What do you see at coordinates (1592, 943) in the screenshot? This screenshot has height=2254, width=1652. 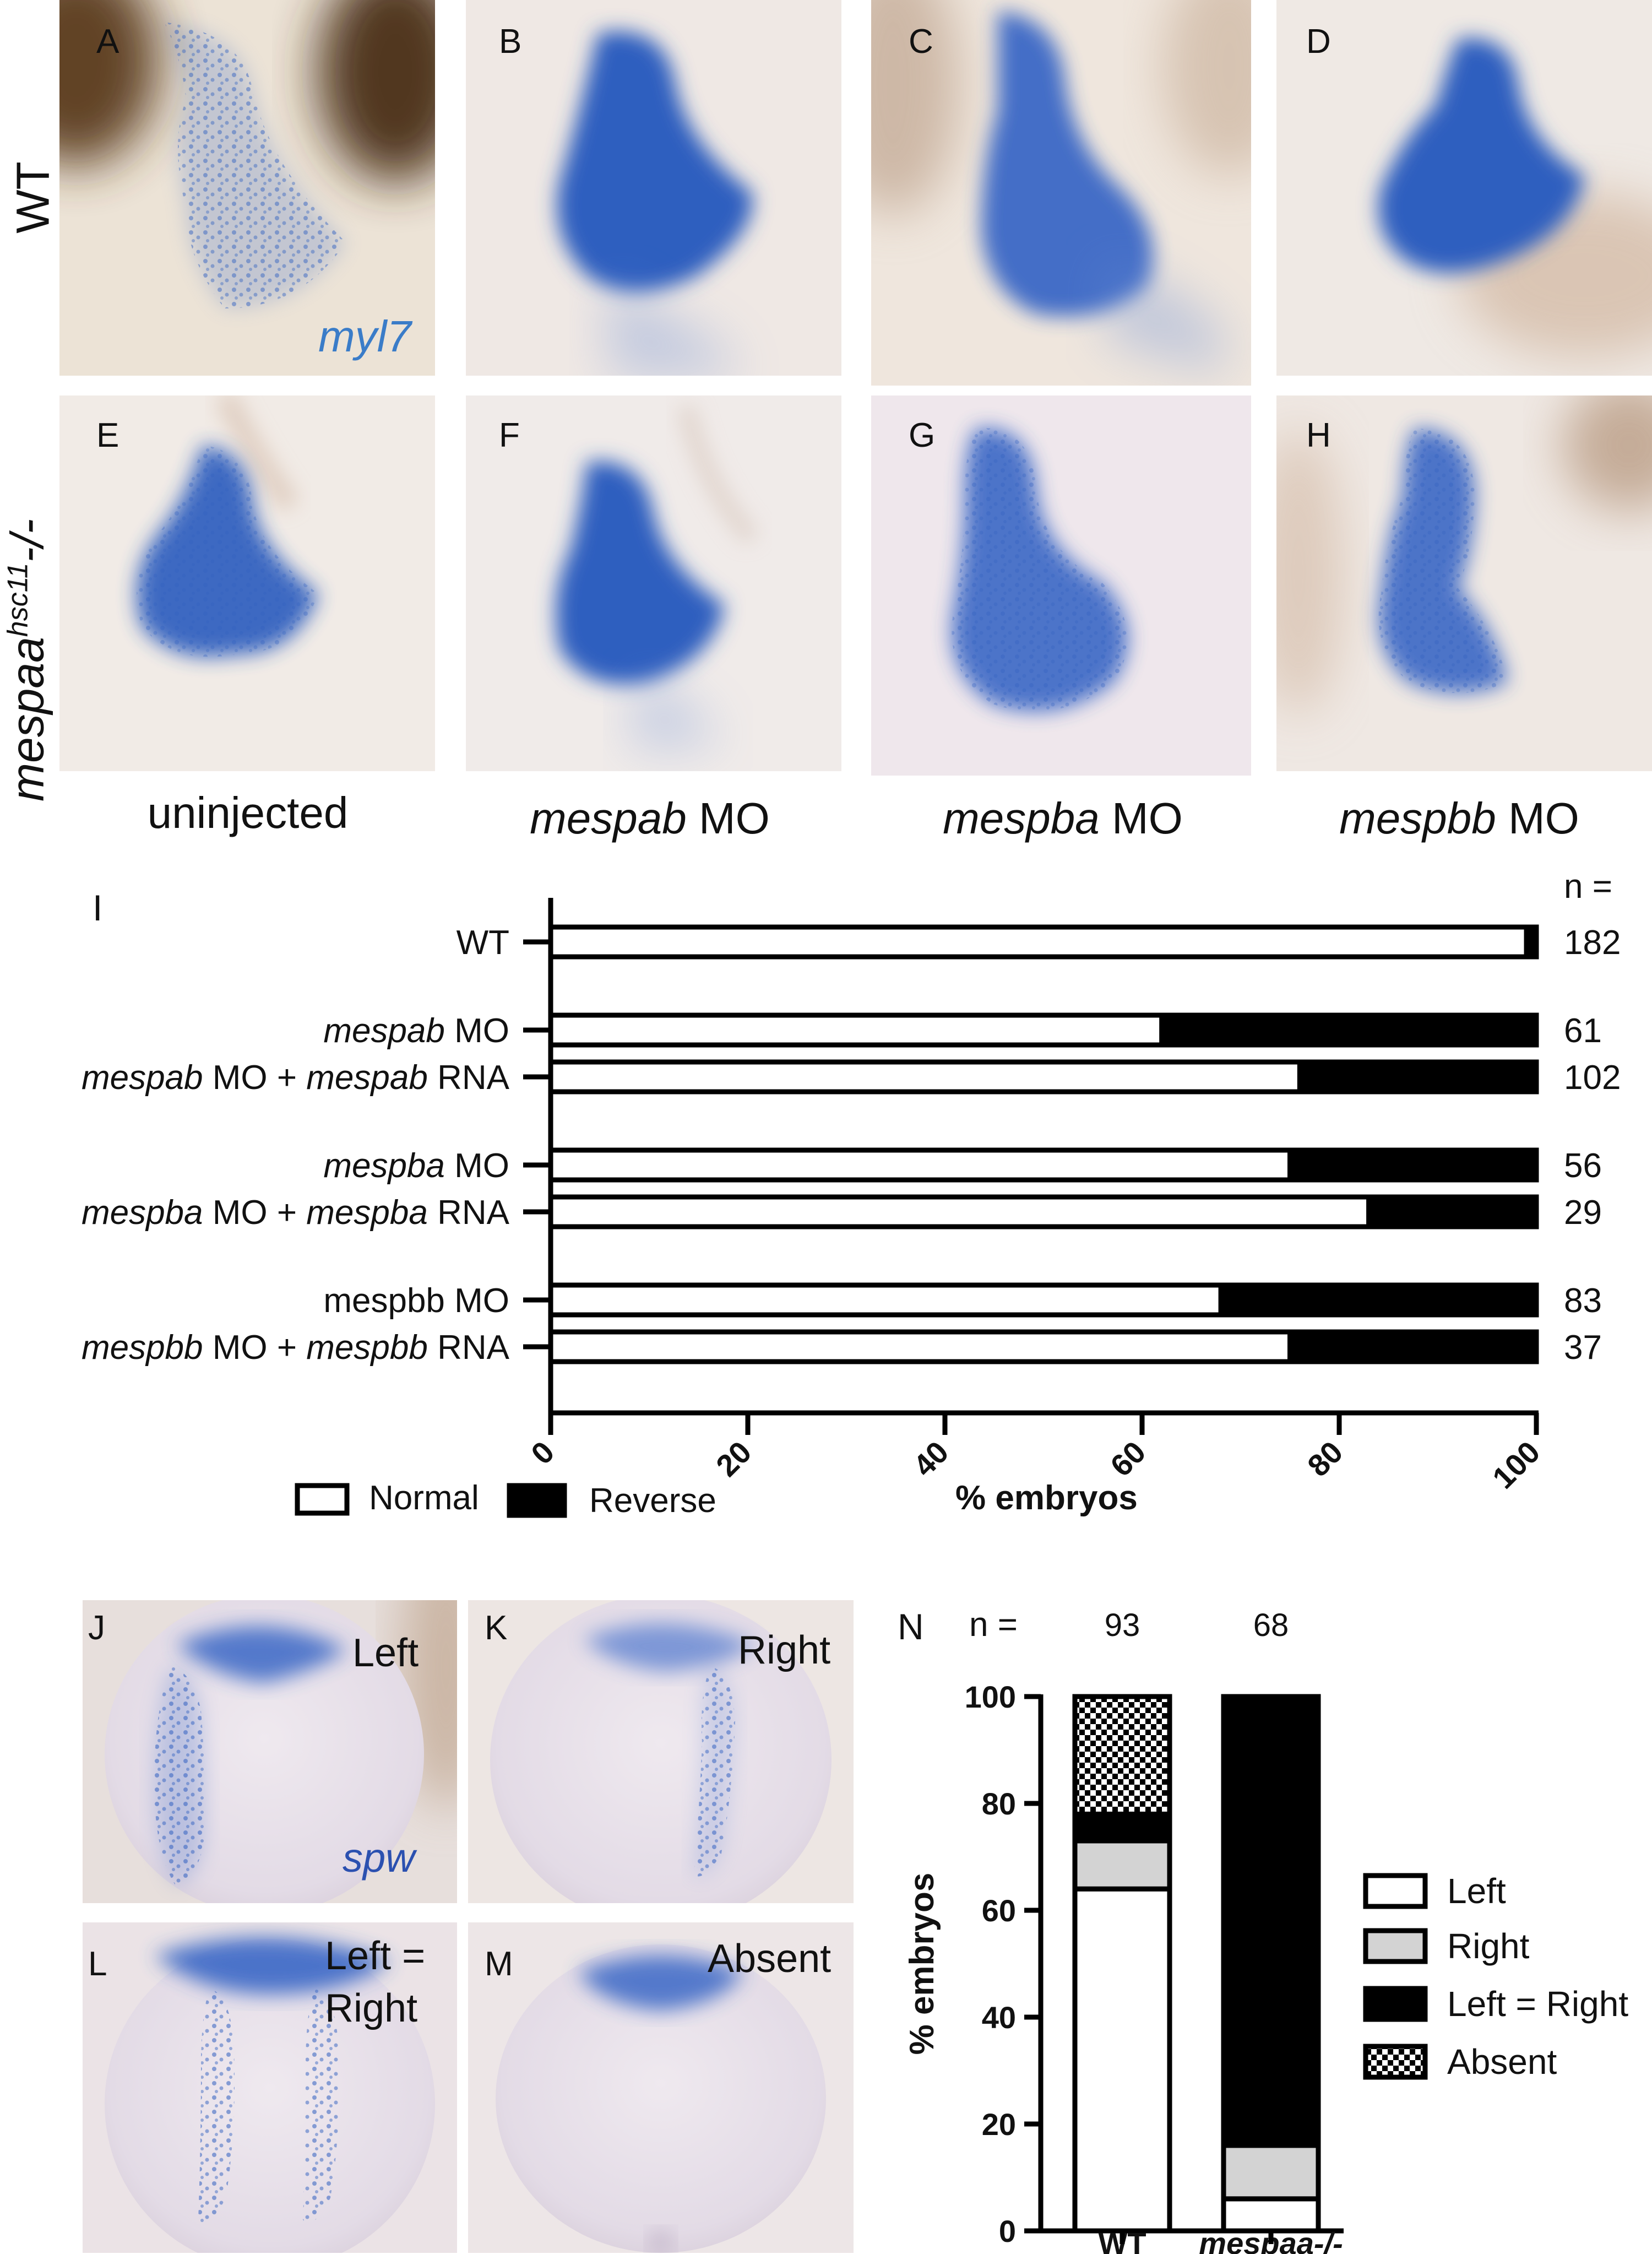 I see `n-value: 182` at bounding box center [1592, 943].